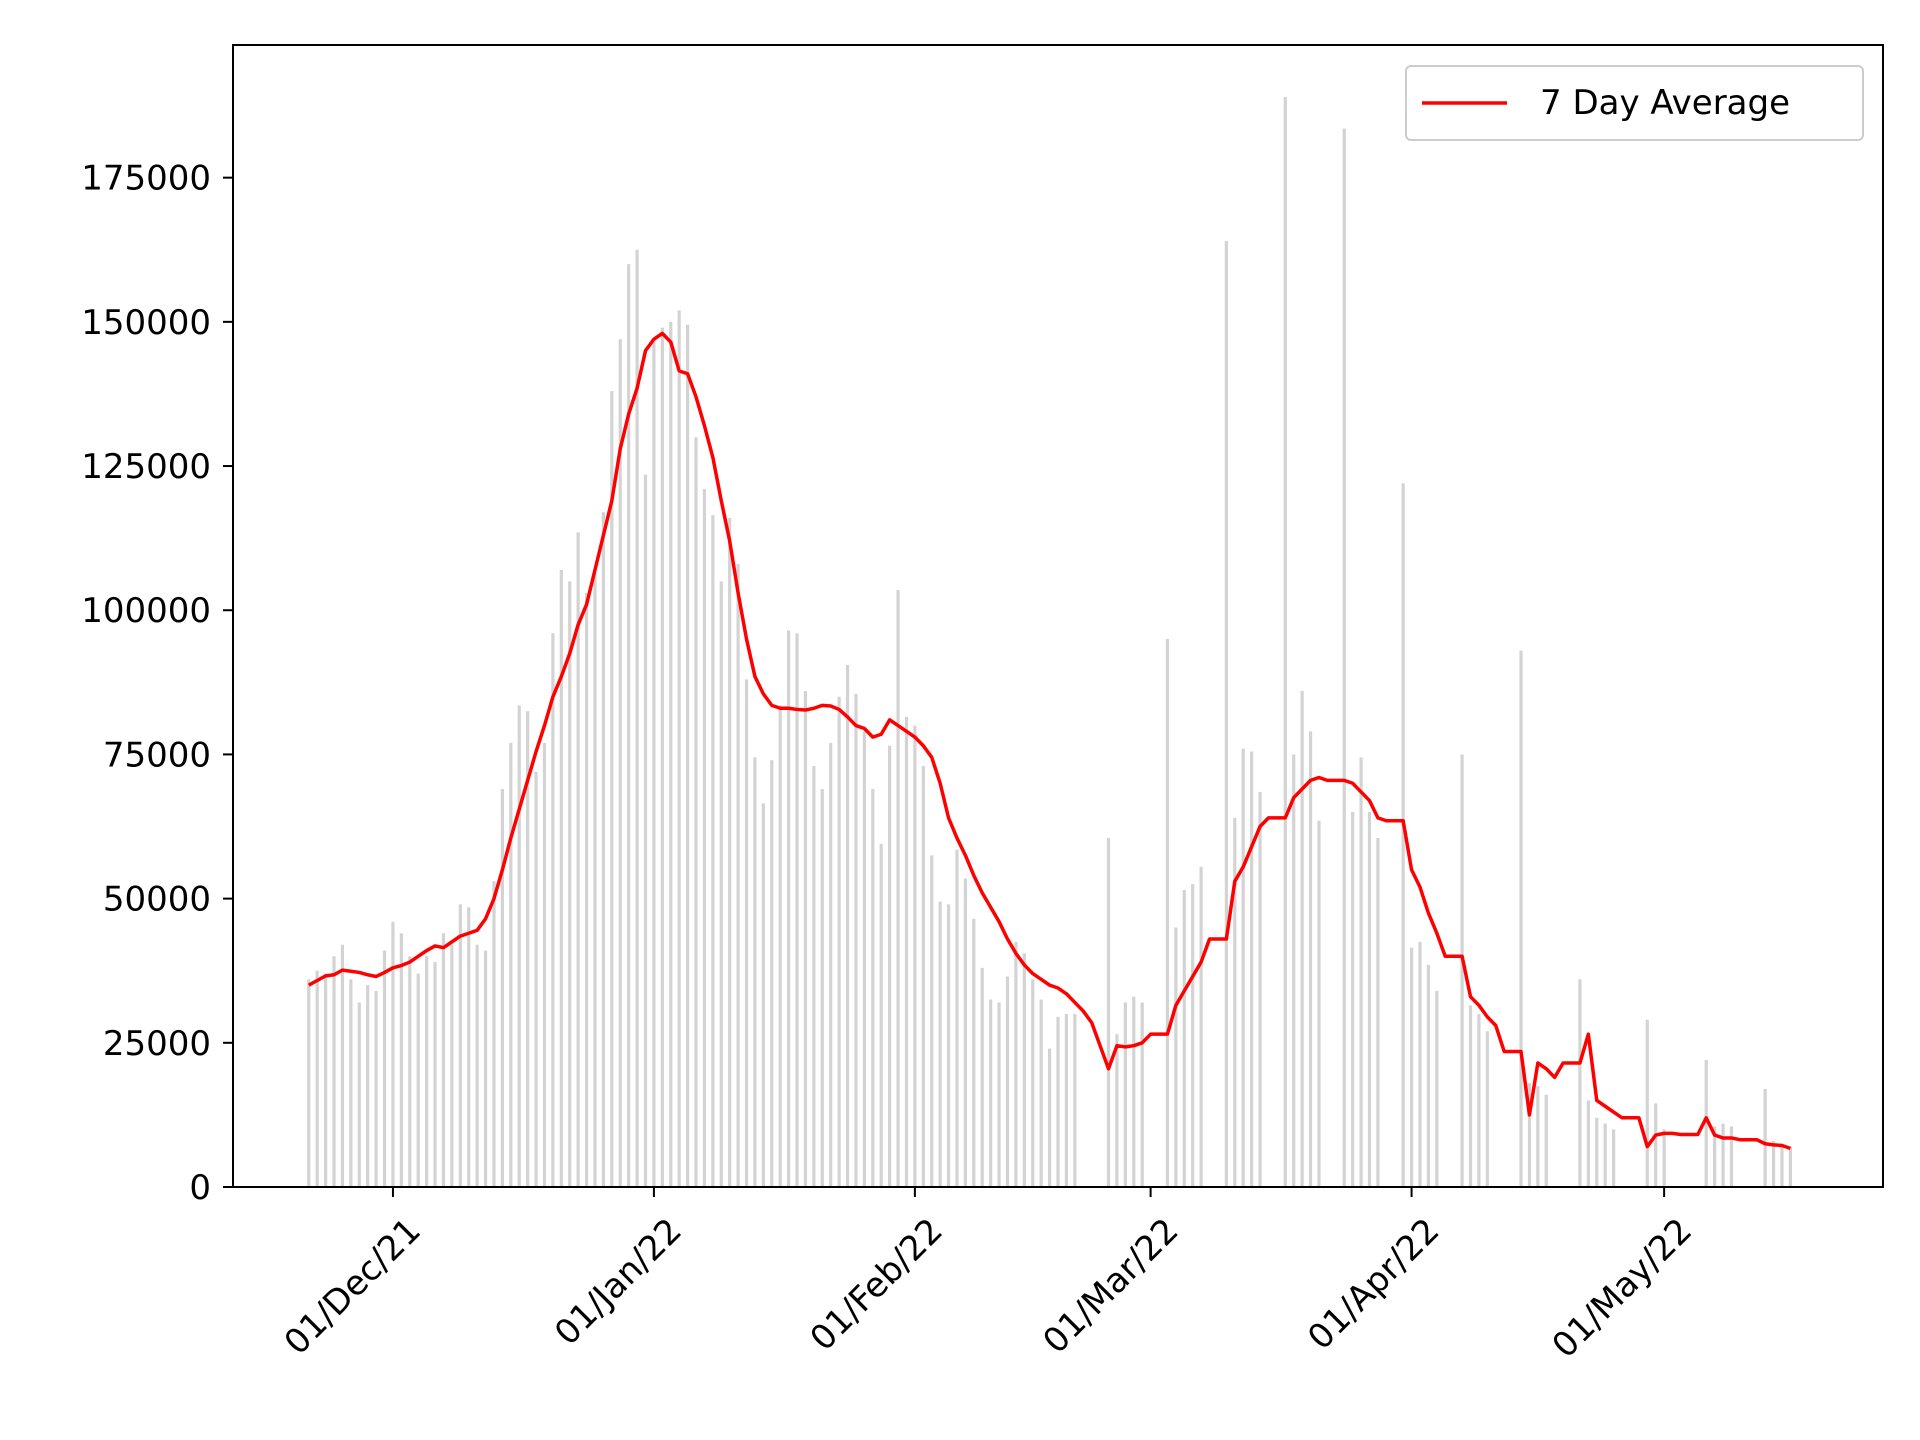  I want to click on legend-box, so click(1634, 103).